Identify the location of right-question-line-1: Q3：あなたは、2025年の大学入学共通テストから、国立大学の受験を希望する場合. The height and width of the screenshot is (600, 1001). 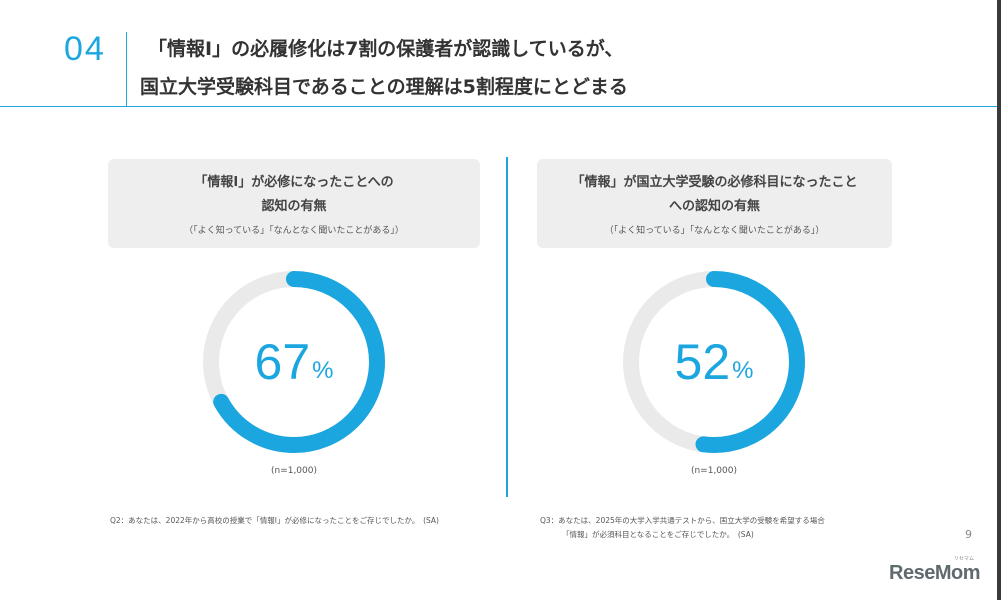
(682, 520).